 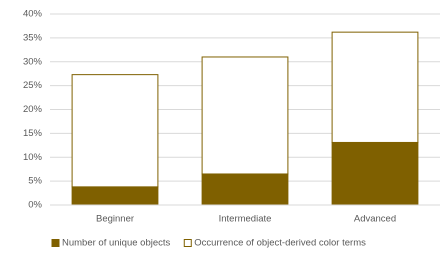 I want to click on x-tick-label: Advanced, so click(x=375, y=219).